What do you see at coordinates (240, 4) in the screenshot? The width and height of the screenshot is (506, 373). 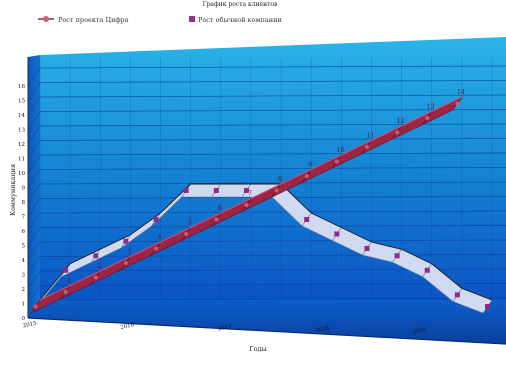 I see `chart-title: График роста клиентов` at bounding box center [240, 4].